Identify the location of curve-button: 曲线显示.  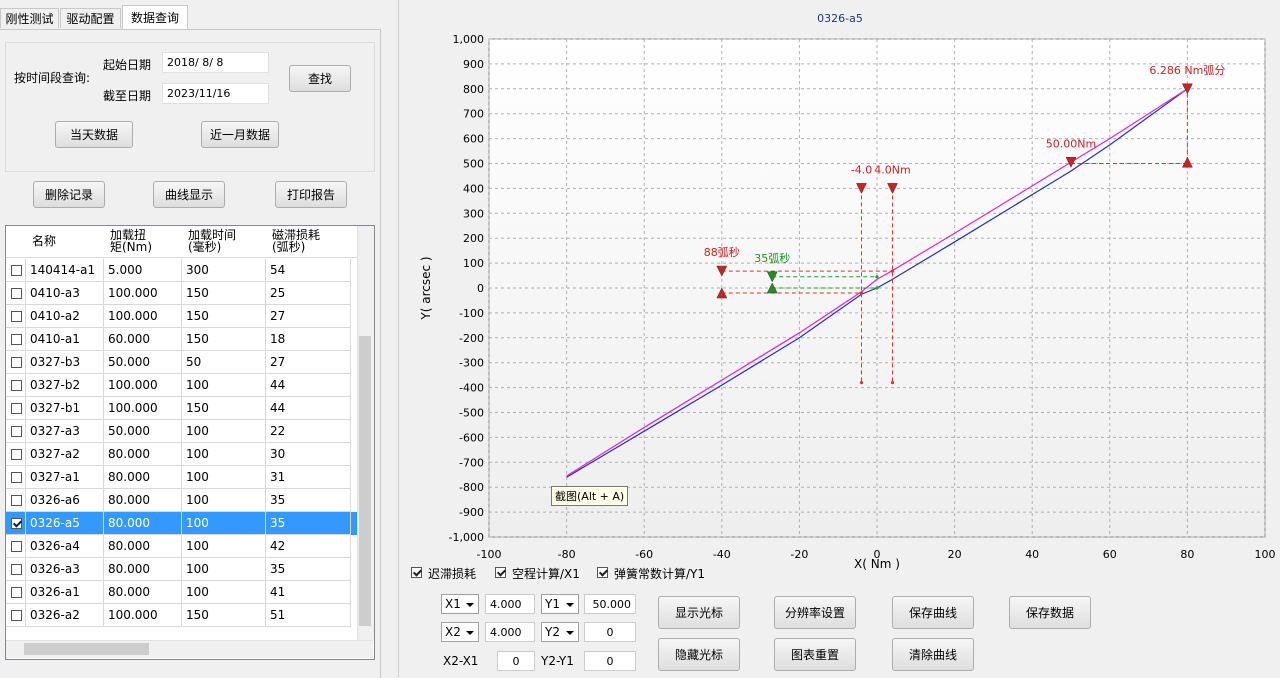
(189, 194).